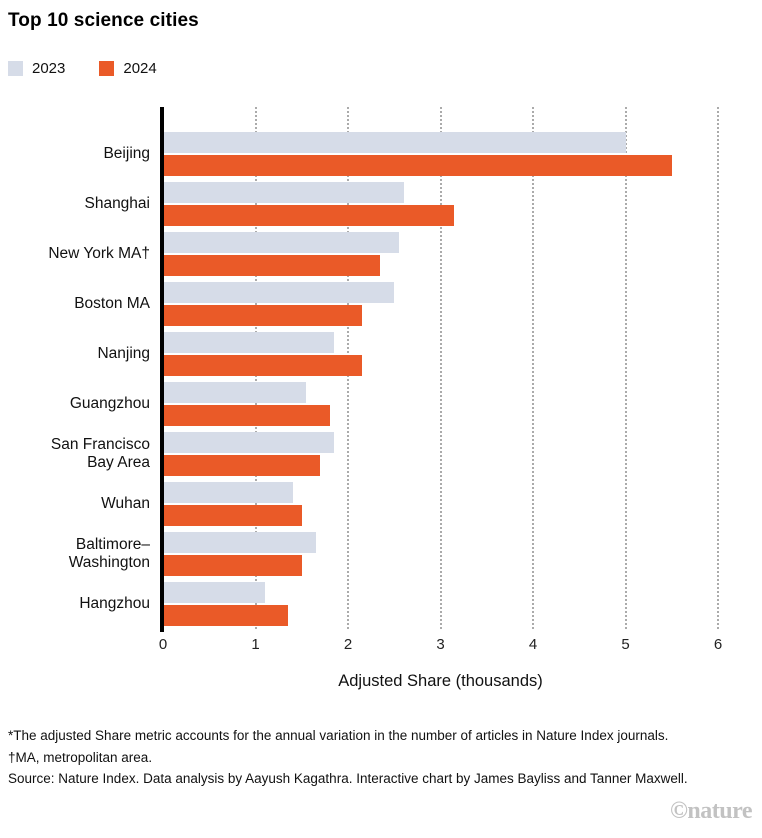 This screenshot has height=838, width=762. What do you see at coordinates (162, 369) in the screenshot?
I see `y-axis-line` at bounding box center [162, 369].